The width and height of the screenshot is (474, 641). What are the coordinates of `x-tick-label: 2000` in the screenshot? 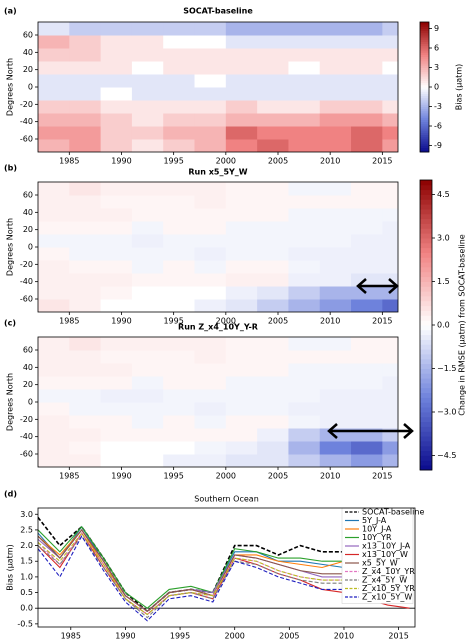 It's located at (226, 161).